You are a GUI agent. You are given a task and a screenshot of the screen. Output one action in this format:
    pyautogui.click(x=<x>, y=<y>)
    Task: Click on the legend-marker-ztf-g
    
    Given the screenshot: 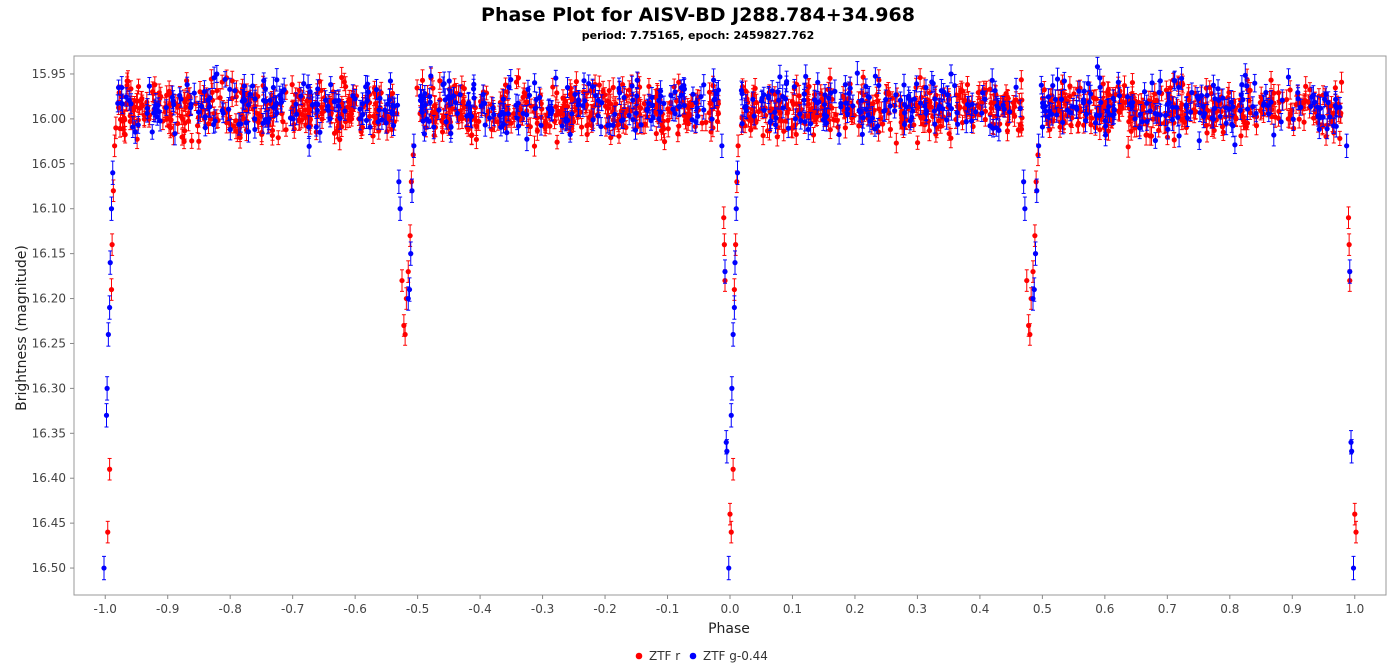 What is the action you would take?
    pyautogui.click(x=693, y=656)
    